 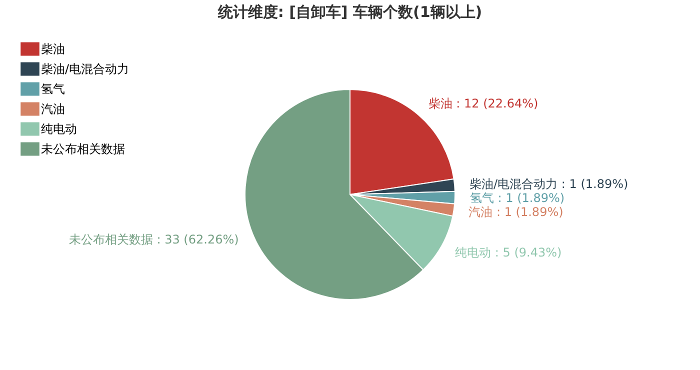 I want to click on data-label: 未公布相关数据 : 33 (62.26%), so click(x=153, y=239).